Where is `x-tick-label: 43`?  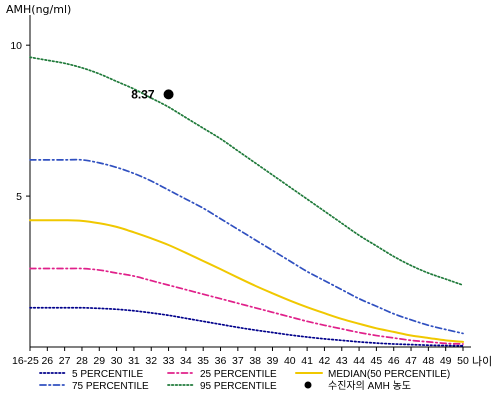
x-tick-label: 43 is located at coordinates (342, 361).